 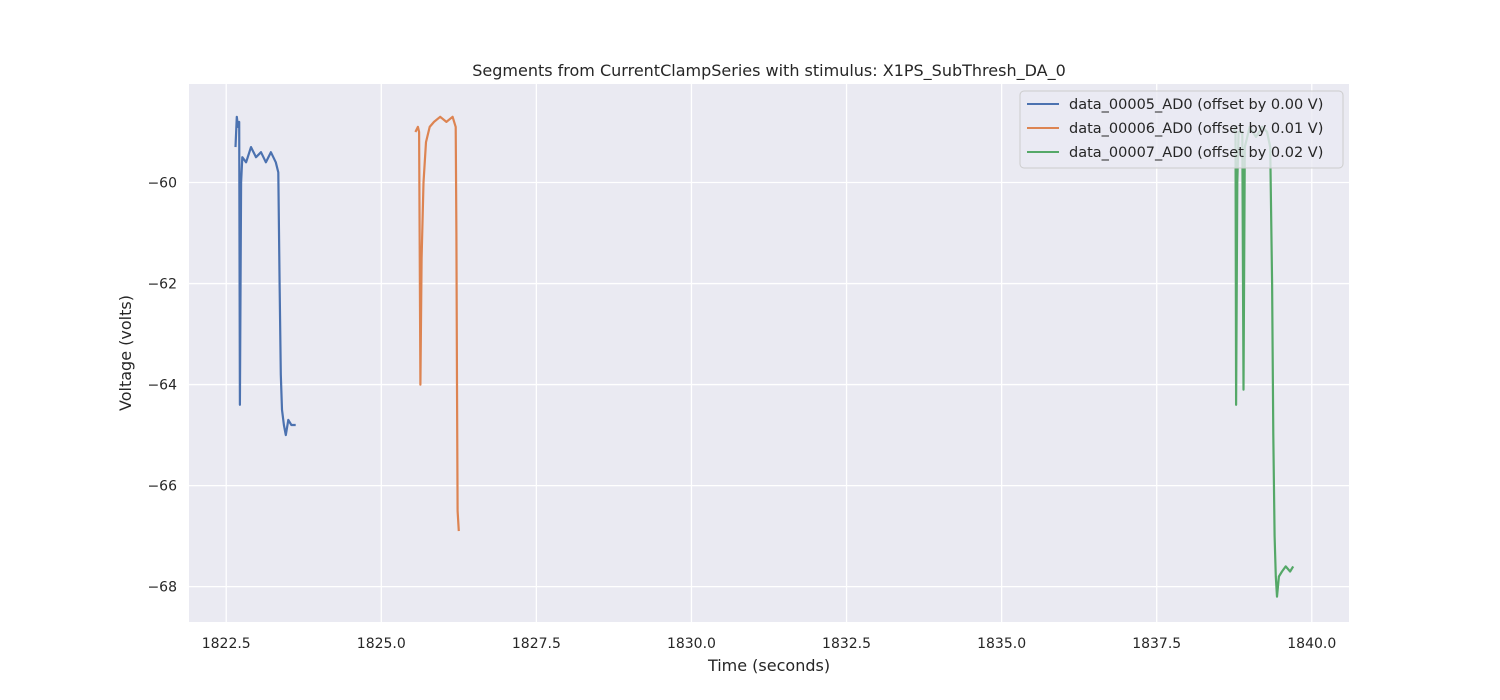 What do you see at coordinates (1001, 644) in the screenshot?
I see `x-tick-label: 1835.0` at bounding box center [1001, 644].